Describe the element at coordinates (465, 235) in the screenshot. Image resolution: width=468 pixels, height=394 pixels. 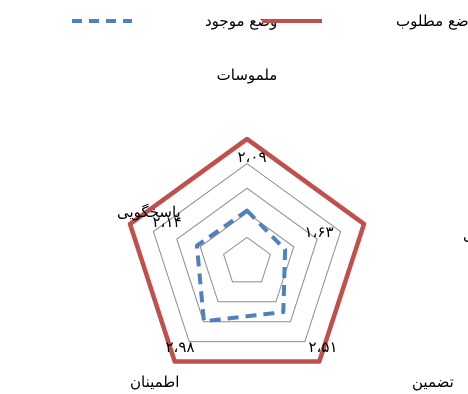
I see `axis-label: همدلی` at that location.